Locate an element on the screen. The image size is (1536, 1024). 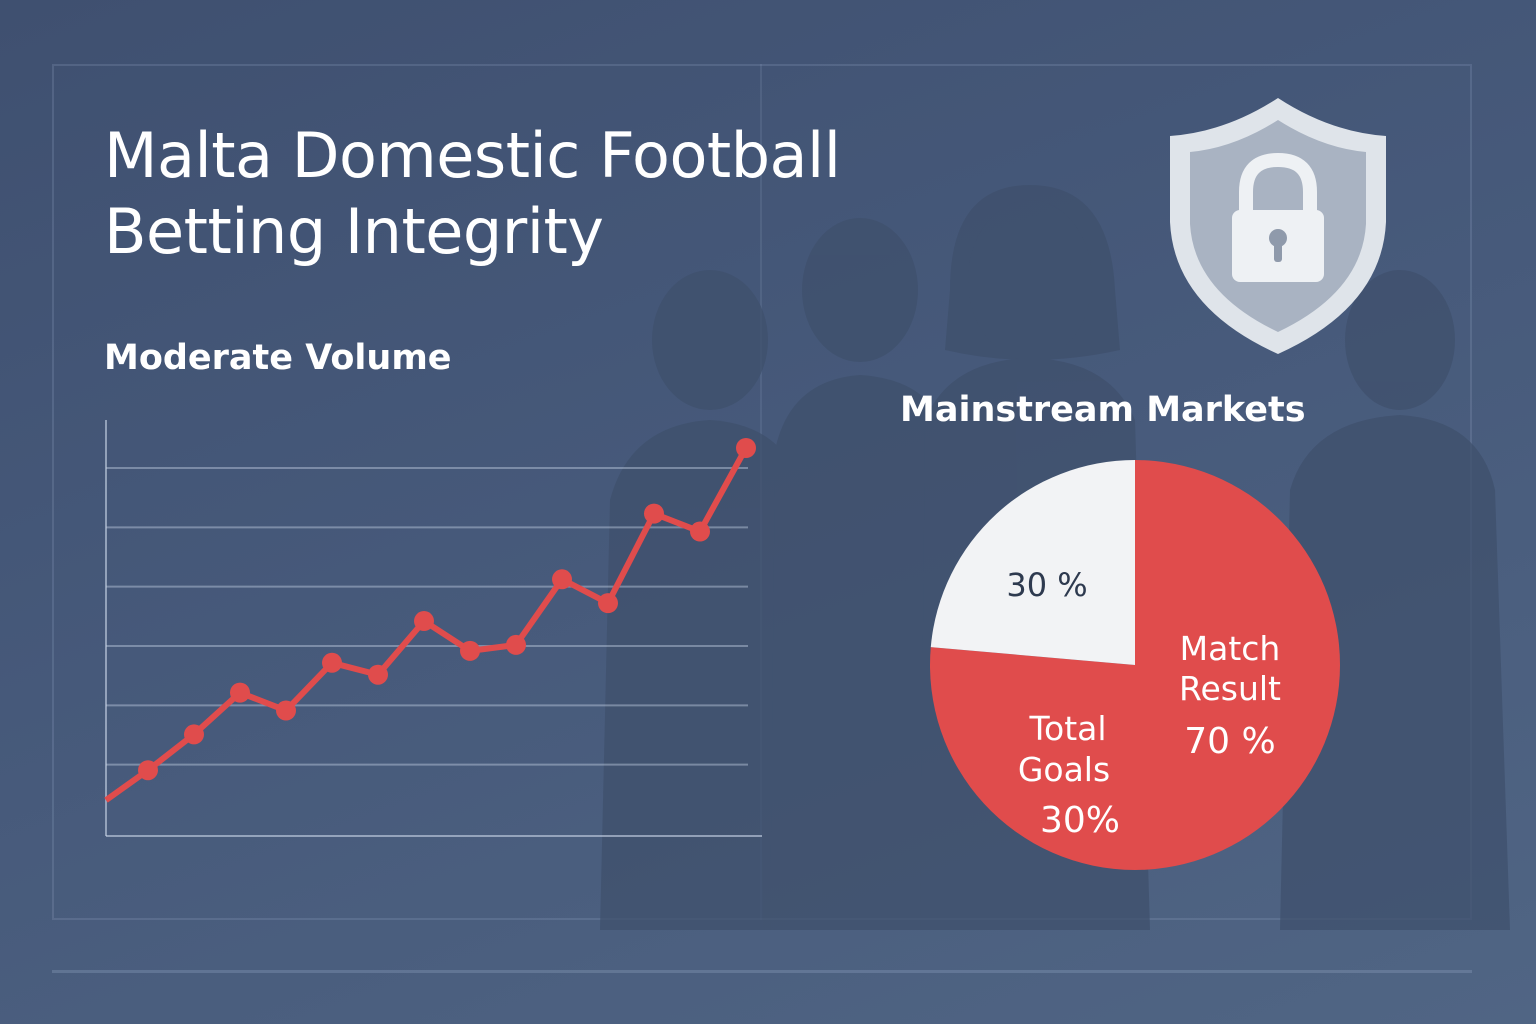
pie-chart-title: Mainstream Markets is located at coordinates (1103, 410).